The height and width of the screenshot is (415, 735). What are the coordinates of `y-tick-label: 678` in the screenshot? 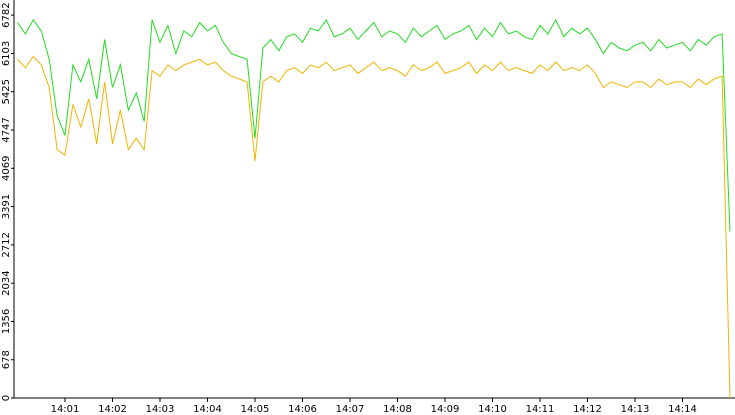 It's located at (6, 359).